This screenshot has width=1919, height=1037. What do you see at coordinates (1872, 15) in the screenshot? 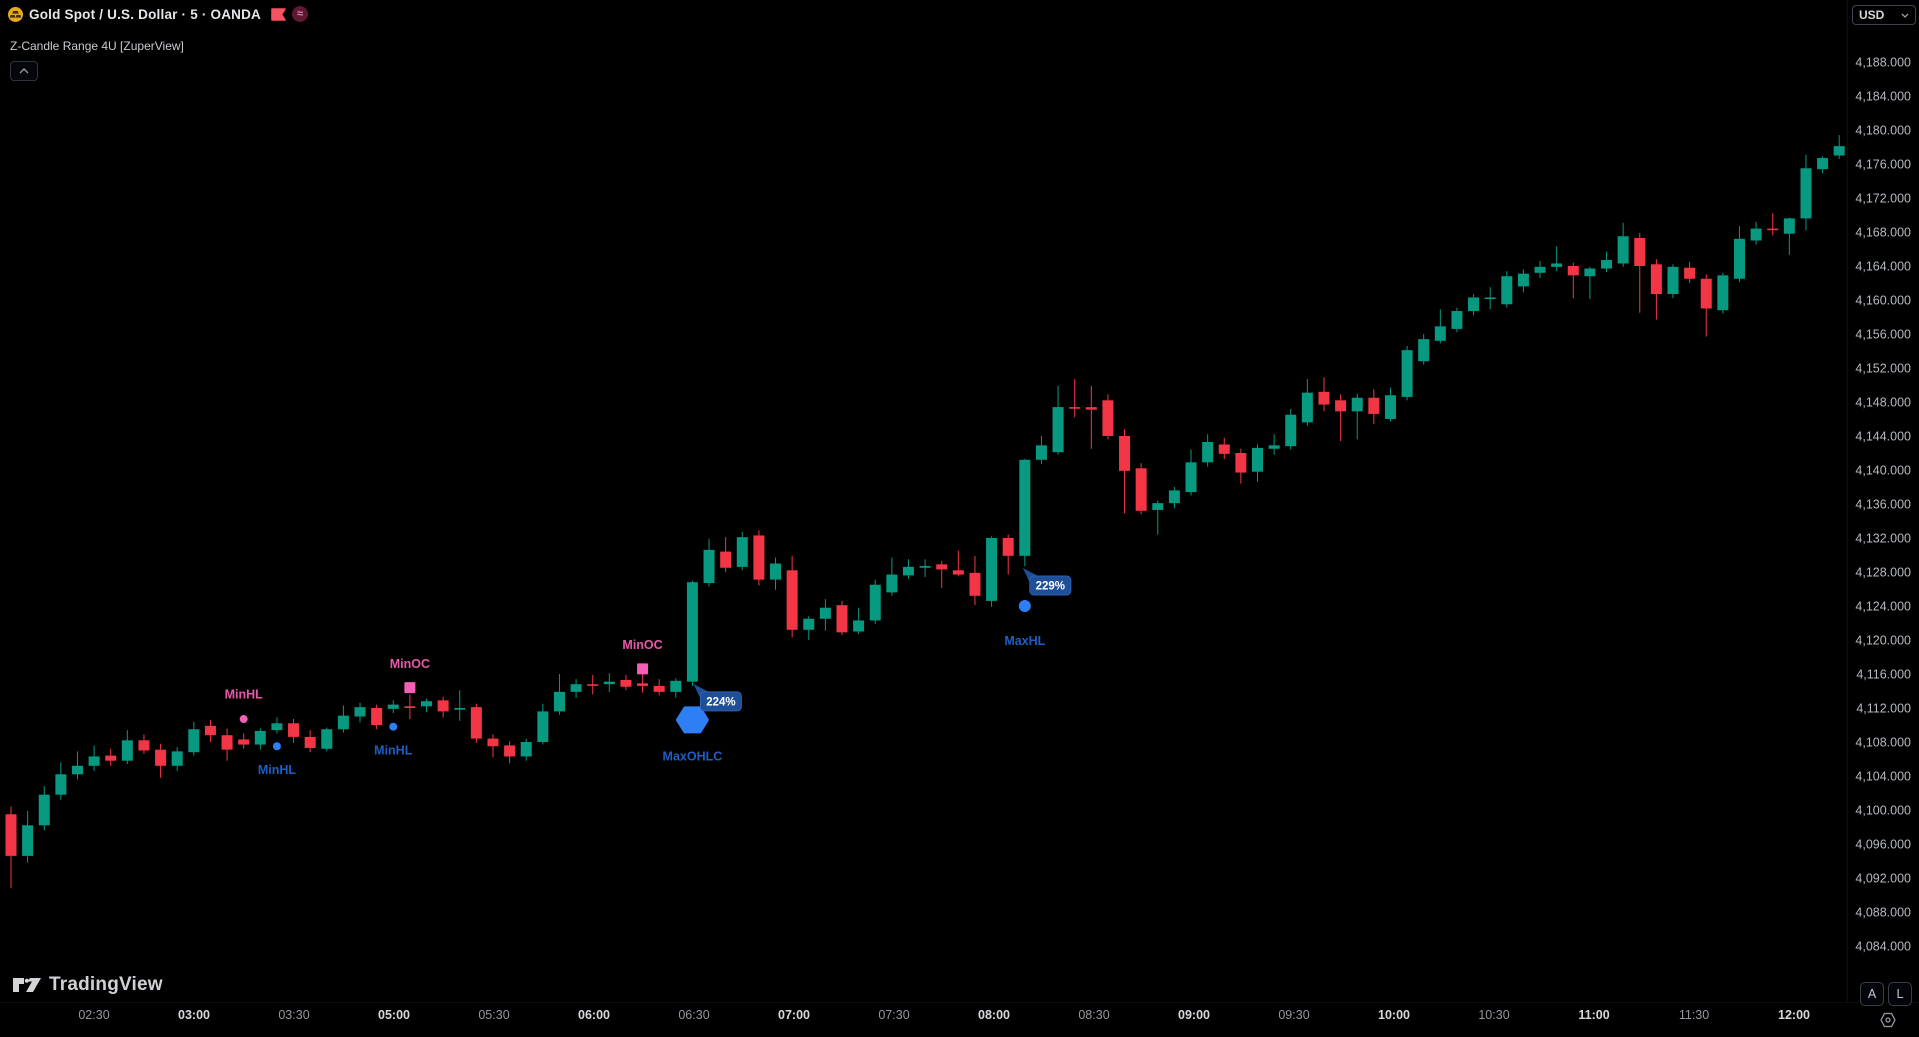
I see `currency-selector-value: USD` at bounding box center [1872, 15].